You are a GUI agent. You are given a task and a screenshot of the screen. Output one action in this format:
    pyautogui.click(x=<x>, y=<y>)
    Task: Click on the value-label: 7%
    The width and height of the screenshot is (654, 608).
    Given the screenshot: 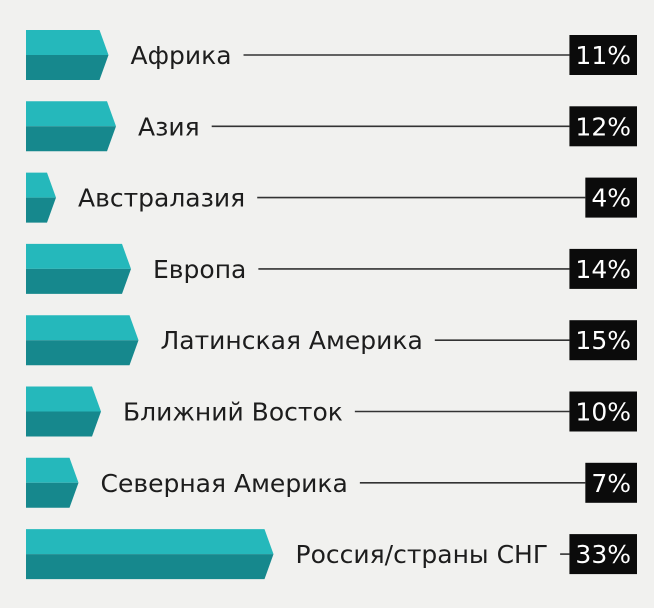 What is the action you would take?
    pyautogui.click(x=611, y=483)
    